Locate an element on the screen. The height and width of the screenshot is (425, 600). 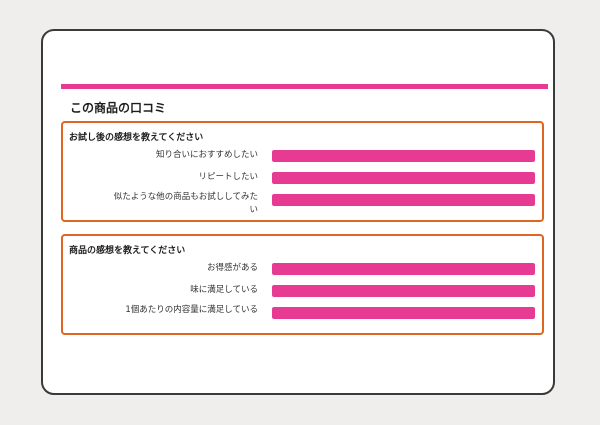
reviews-title: この商品の口コミ is located at coordinates (118, 108).